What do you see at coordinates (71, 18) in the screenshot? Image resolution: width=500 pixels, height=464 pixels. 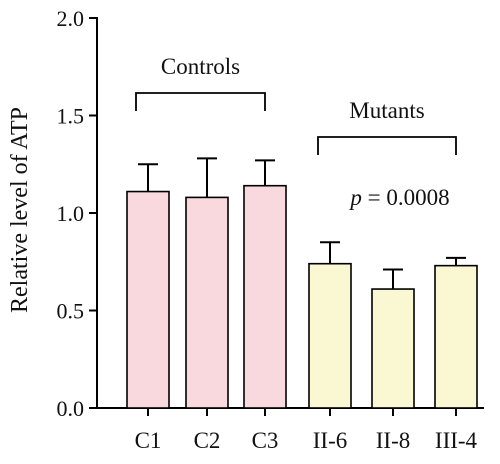 I see `y-tick-label: 2.0` at bounding box center [71, 18].